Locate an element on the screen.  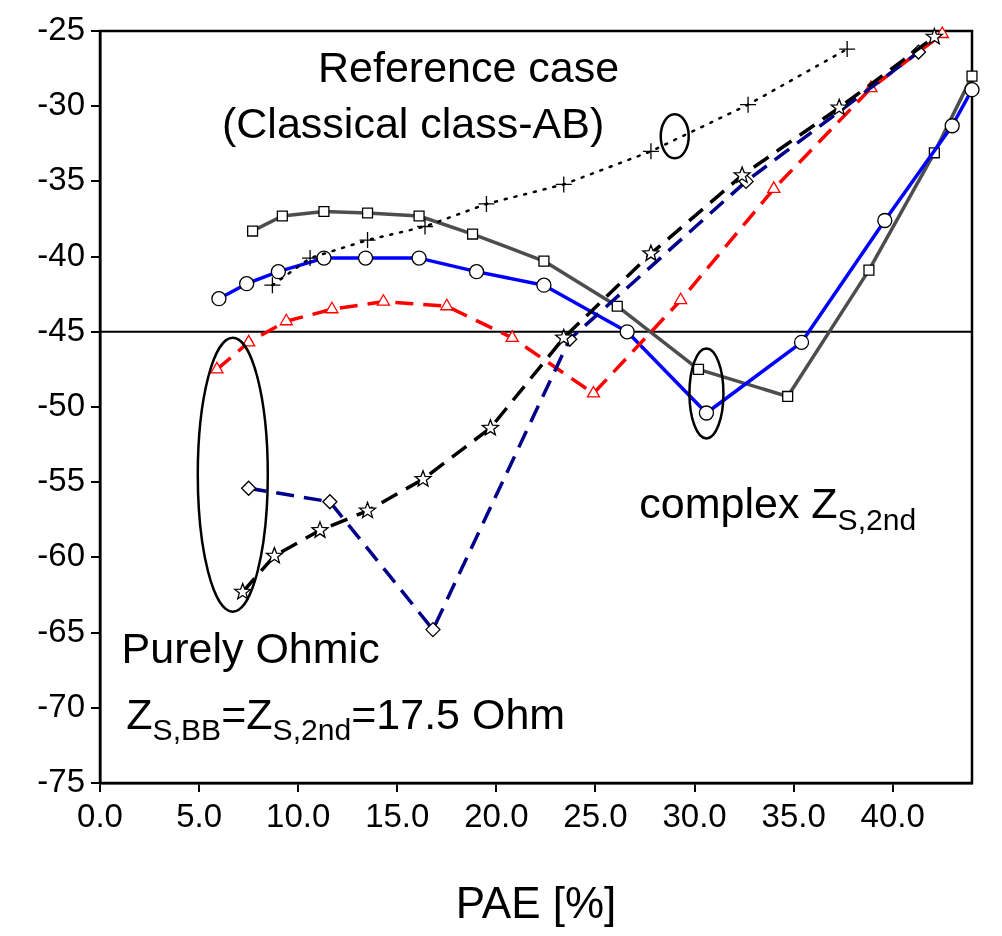
y-tick-label: -45 is located at coordinates (61, 329).